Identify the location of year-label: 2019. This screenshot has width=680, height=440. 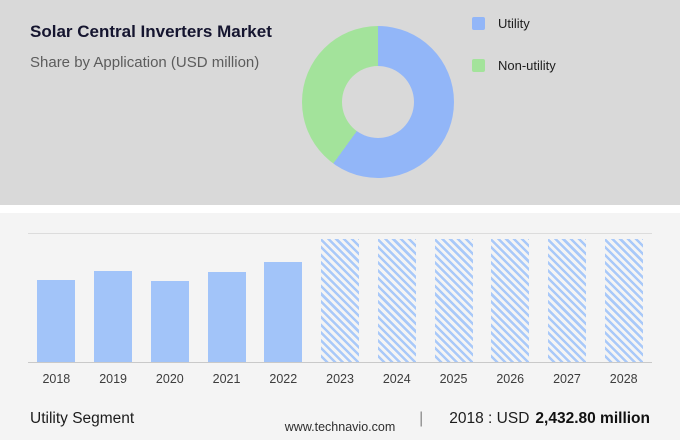
(113, 379).